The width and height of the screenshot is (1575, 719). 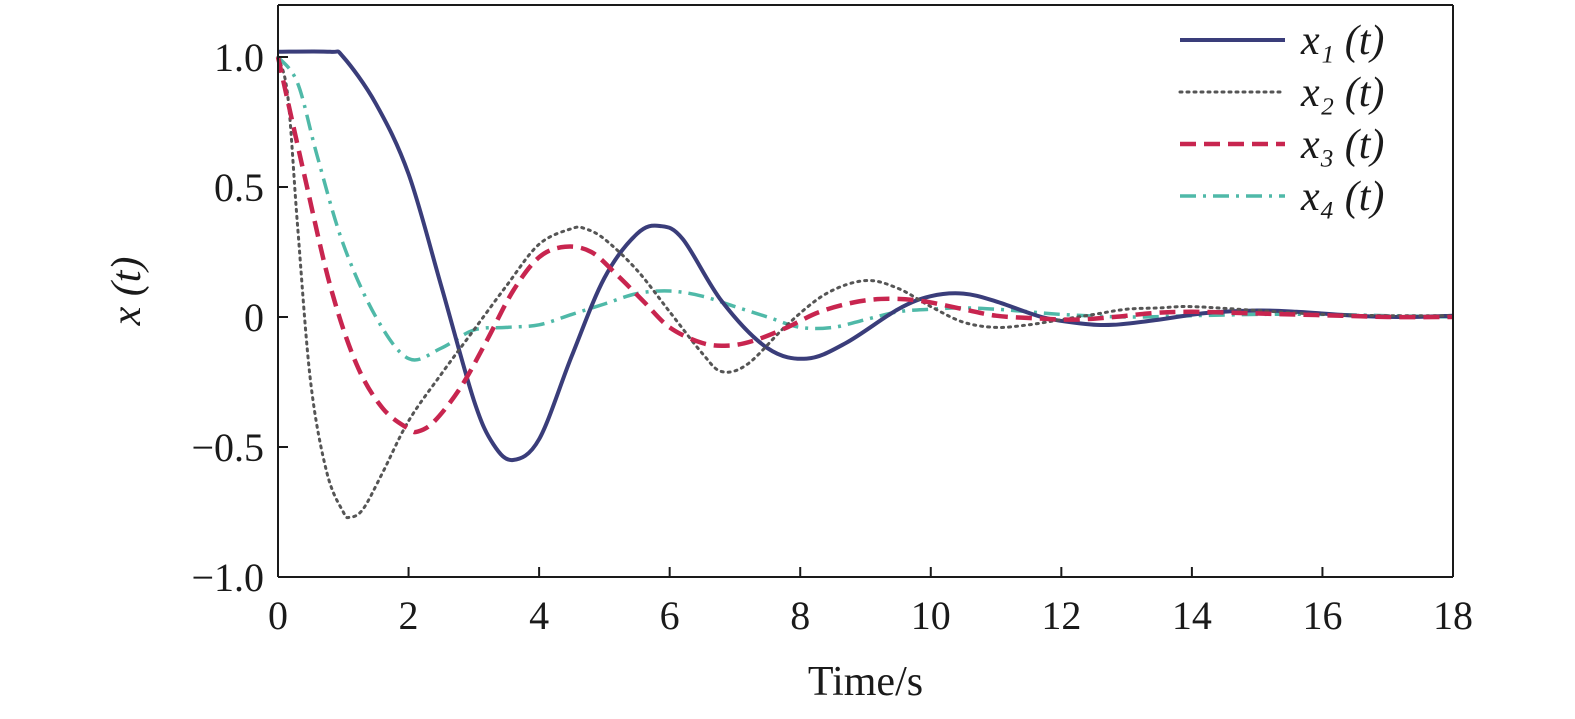 What do you see at coordinates (227, 577) in the screenshot?
I see `y-tick-label: −1.0` at bounding box center [227, 577].